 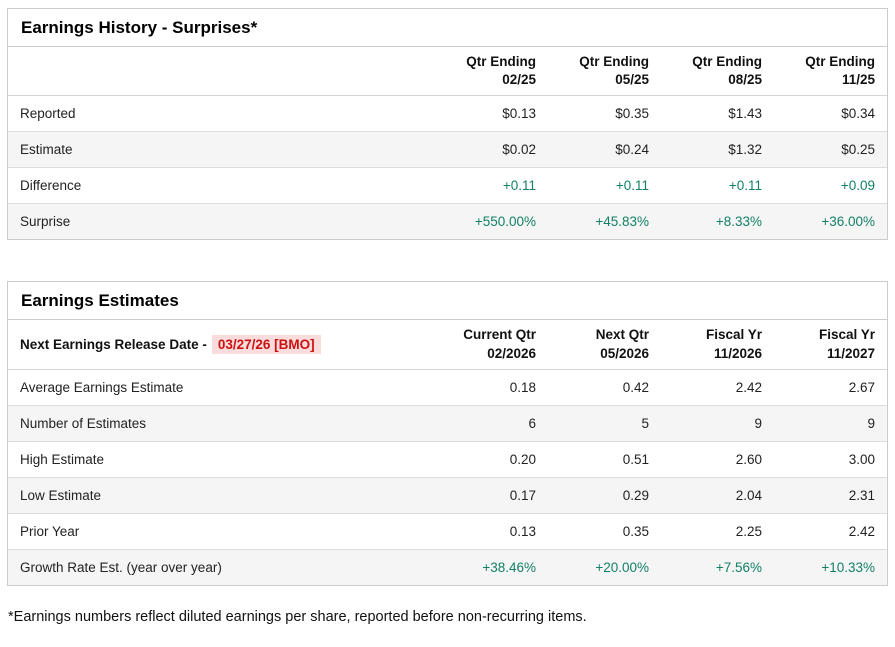 I want to click on cell-value: $0.02, so click(x=519, y=150).